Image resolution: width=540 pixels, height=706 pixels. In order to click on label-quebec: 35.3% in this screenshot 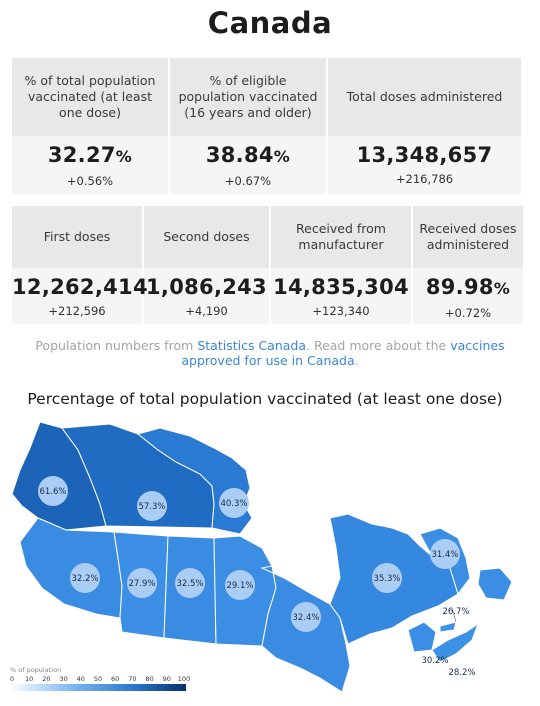, I will do `click(386, 579)`.